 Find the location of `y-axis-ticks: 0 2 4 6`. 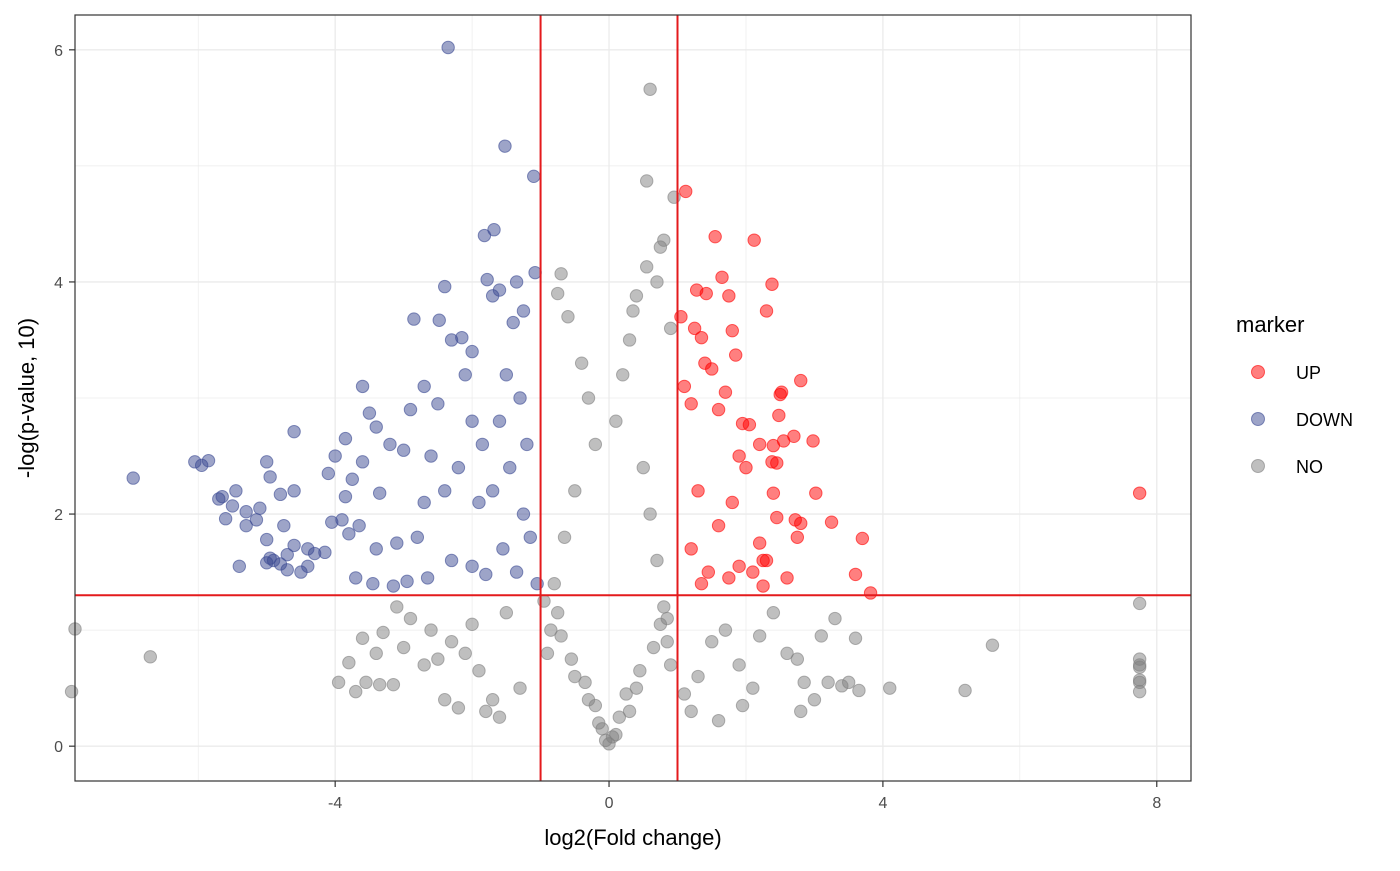

y-axis-ticks: 0 2 4 6 is located at coordinates (64, 399).